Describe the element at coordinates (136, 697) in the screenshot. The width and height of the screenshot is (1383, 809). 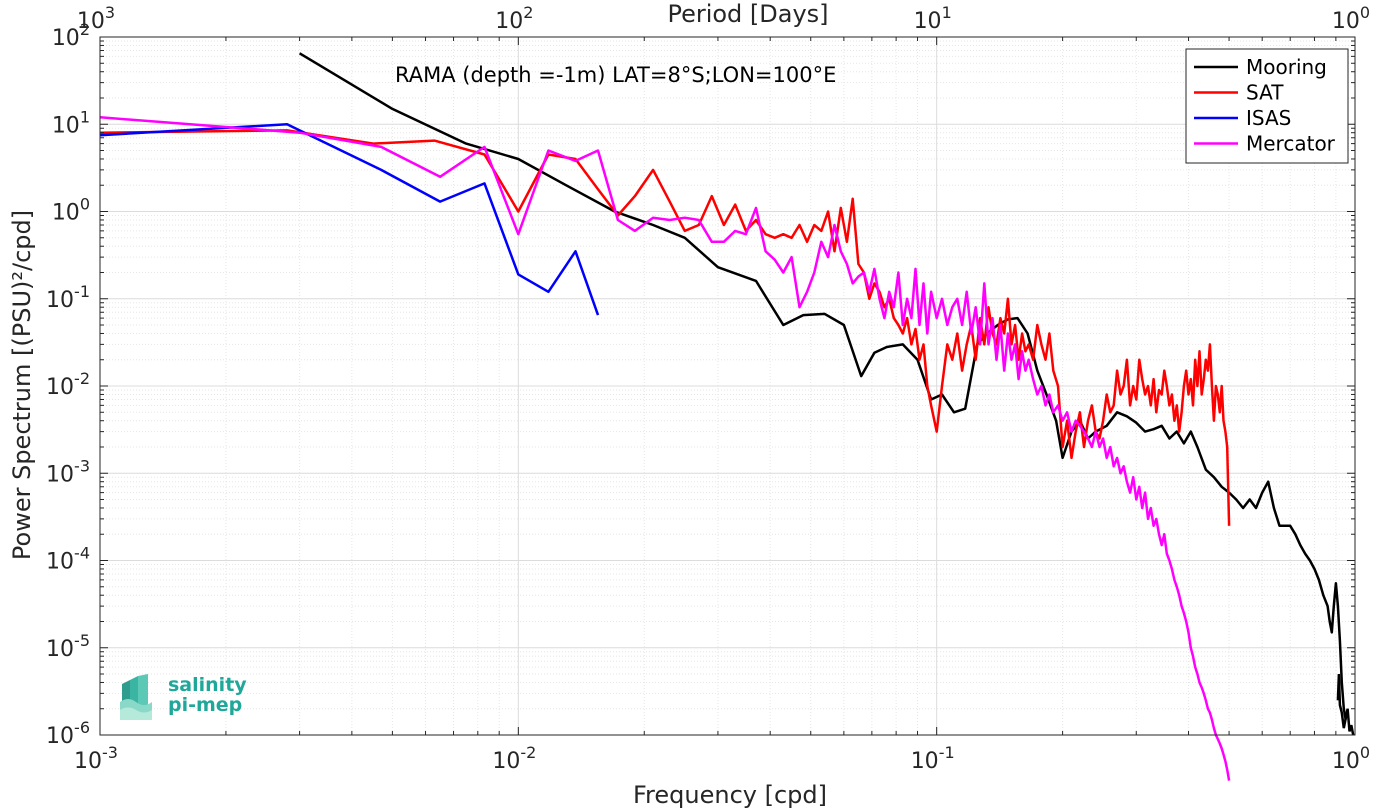
I see `logo-waves-icon` at that location.